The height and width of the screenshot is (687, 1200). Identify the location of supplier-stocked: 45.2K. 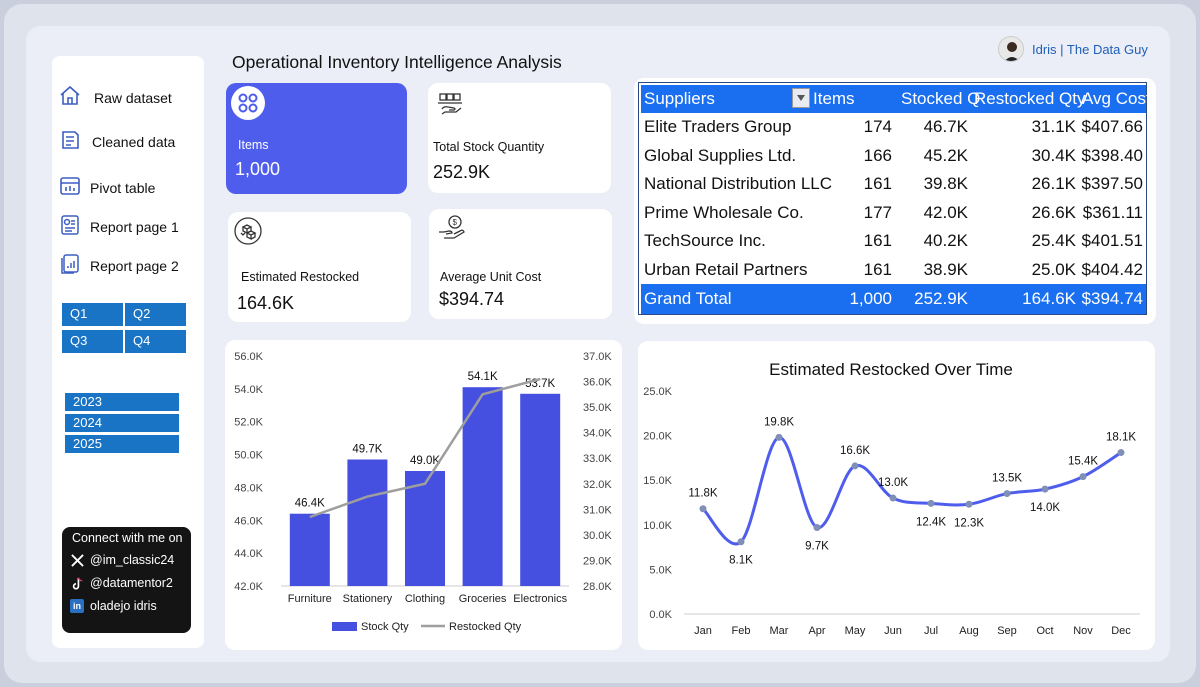
(945, 155).